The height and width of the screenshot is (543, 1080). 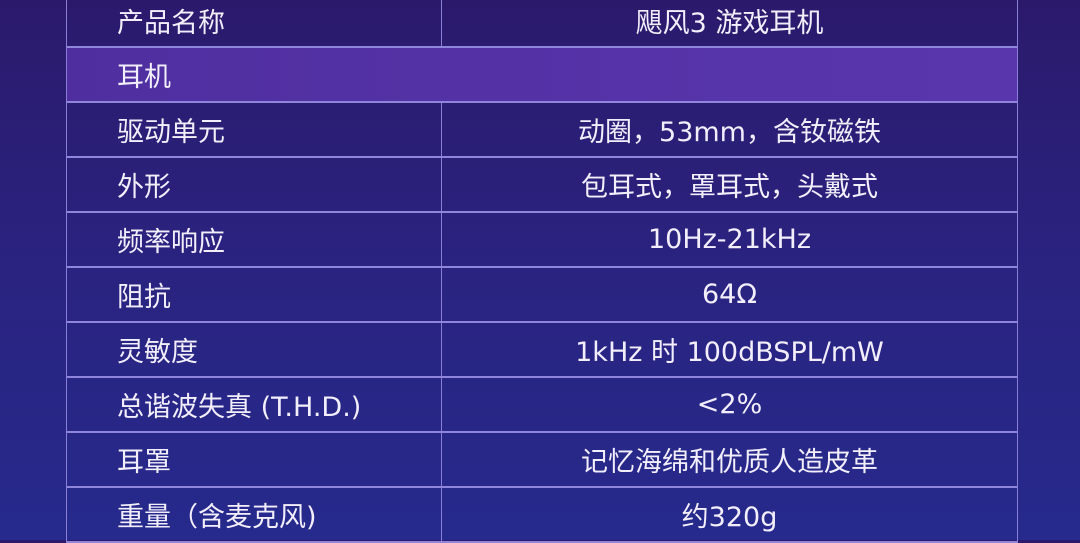 I want to click on spec-value: 飓风3 游戏耳机, so click(x=729, y=23).